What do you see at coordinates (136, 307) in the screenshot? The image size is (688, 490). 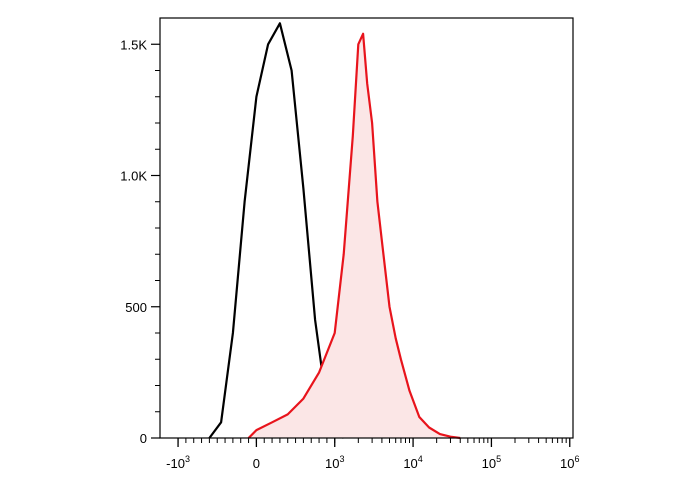 I see `y-tick-label: 500` at bounding box center [136, 307].